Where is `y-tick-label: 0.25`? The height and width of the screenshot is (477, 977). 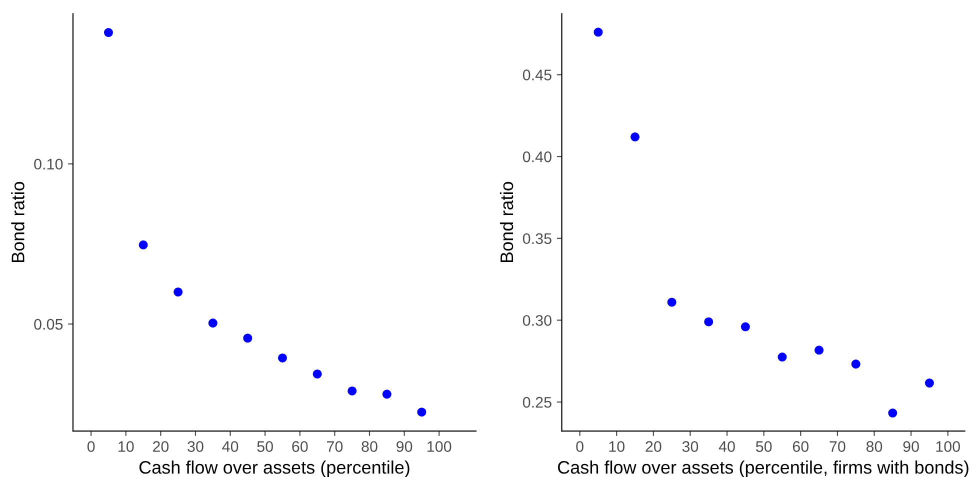
y-tick-label: 0.25 is located at coordinates (537, 402).